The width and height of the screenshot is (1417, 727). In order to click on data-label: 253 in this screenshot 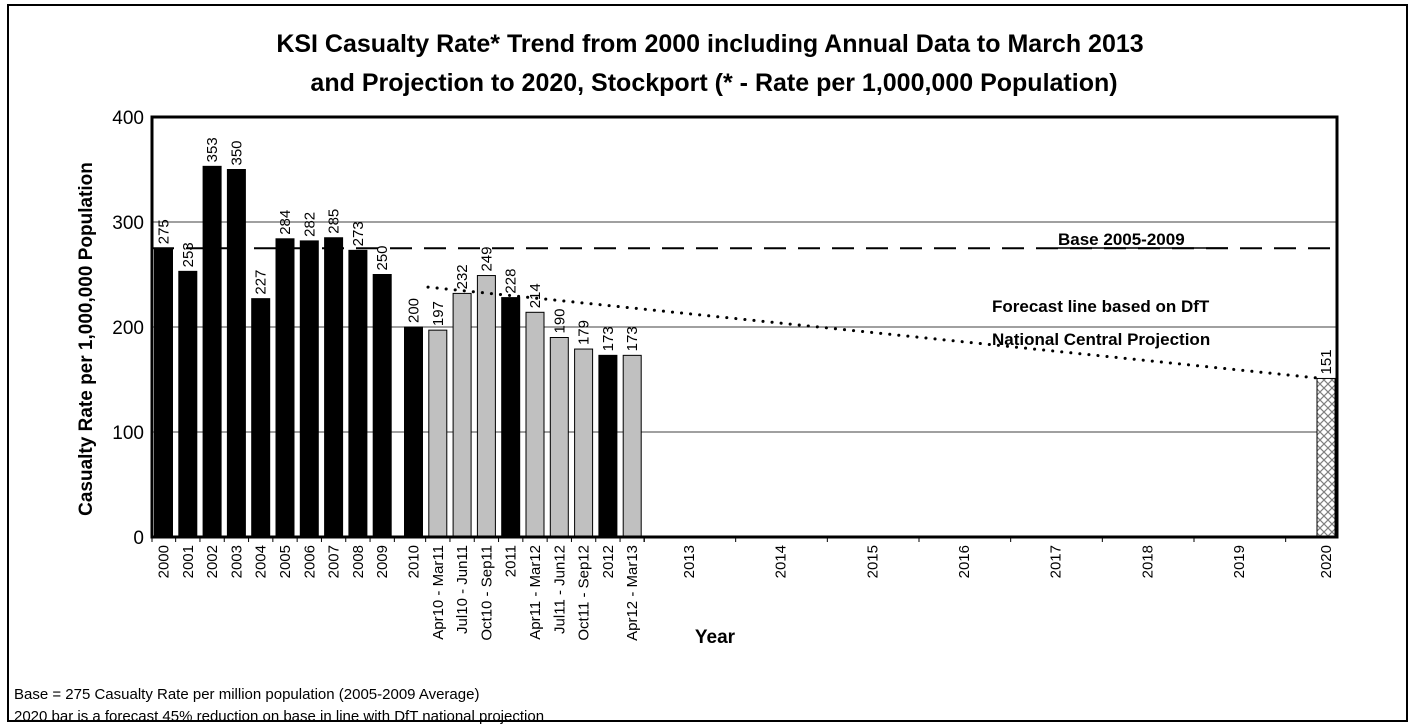, I will do `click(188, 254)`.